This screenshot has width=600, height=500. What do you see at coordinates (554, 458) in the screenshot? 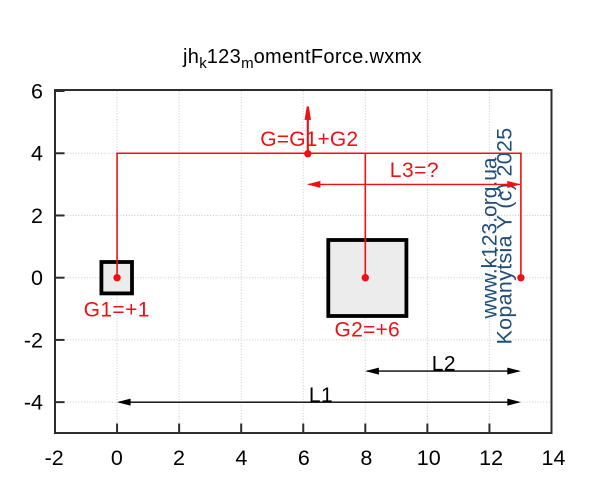
I see `svg-text: 14` at bounding box center [554, 458].